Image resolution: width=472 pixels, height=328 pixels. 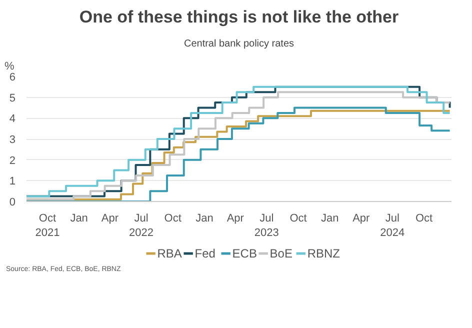 What do you see at coordinates (205, 253) in the screenshot?
I see `legend-label: Fed` at bounding box center [205, 253].